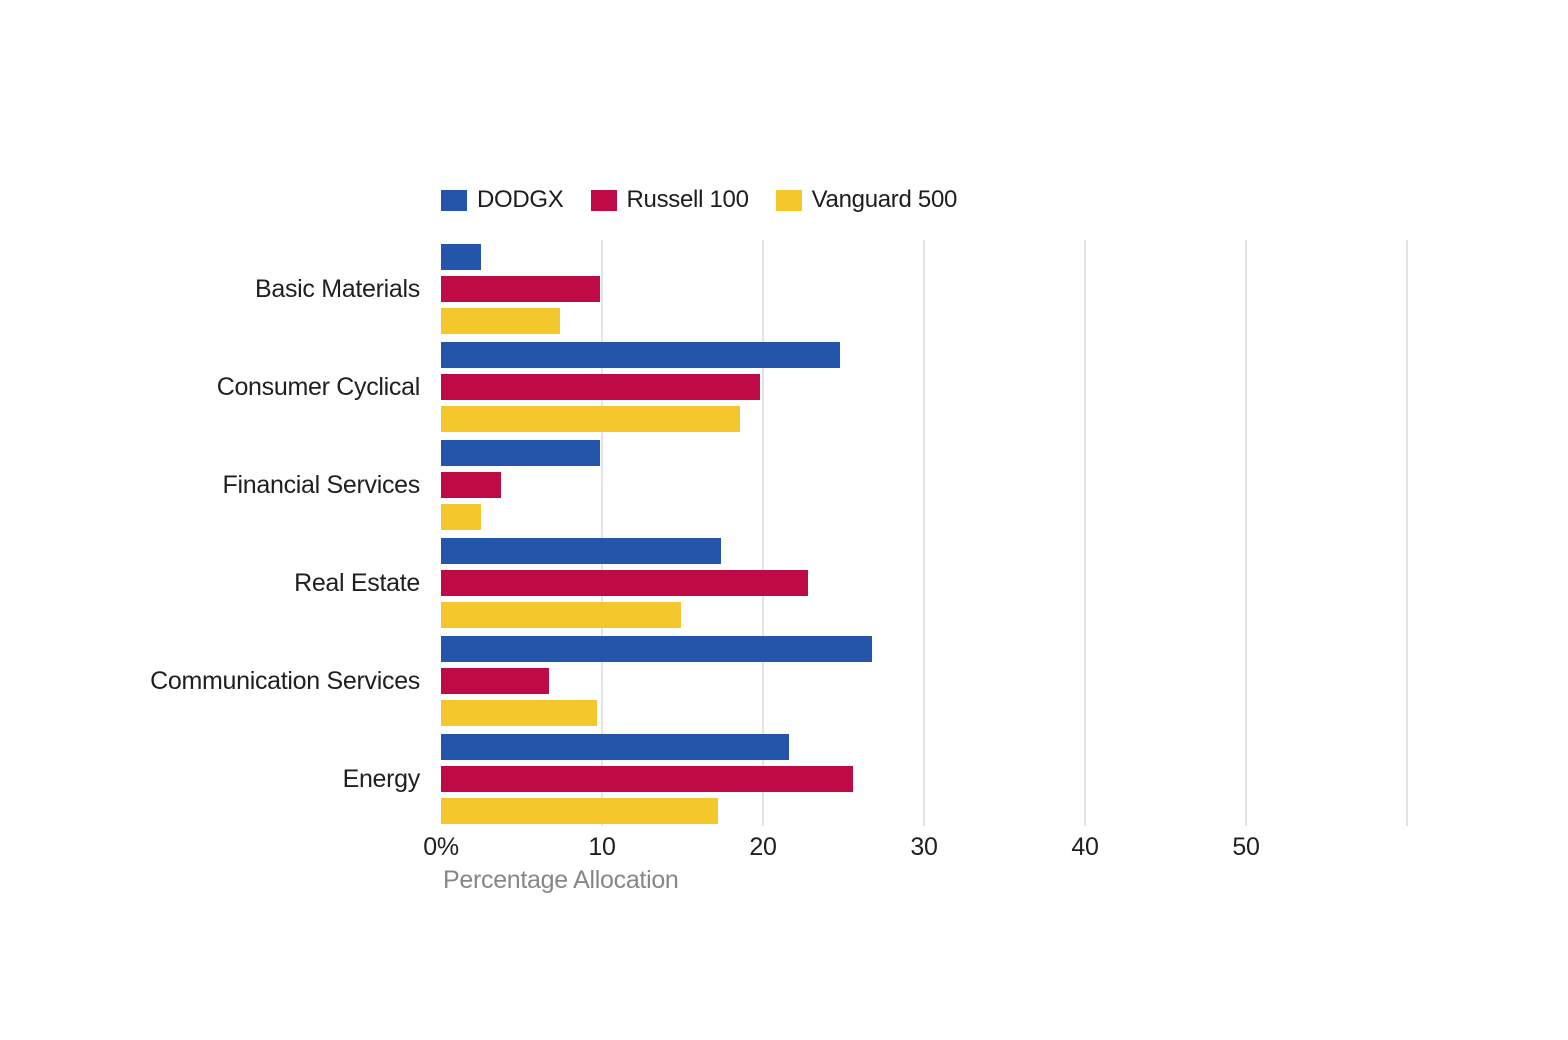 Image resolution: width=1568 pixels, height=1040 pixels. Describe the element at coordinates (337, 289) in the screenshot. I see `category-label-basic-materials: Basic Materials` at that location.